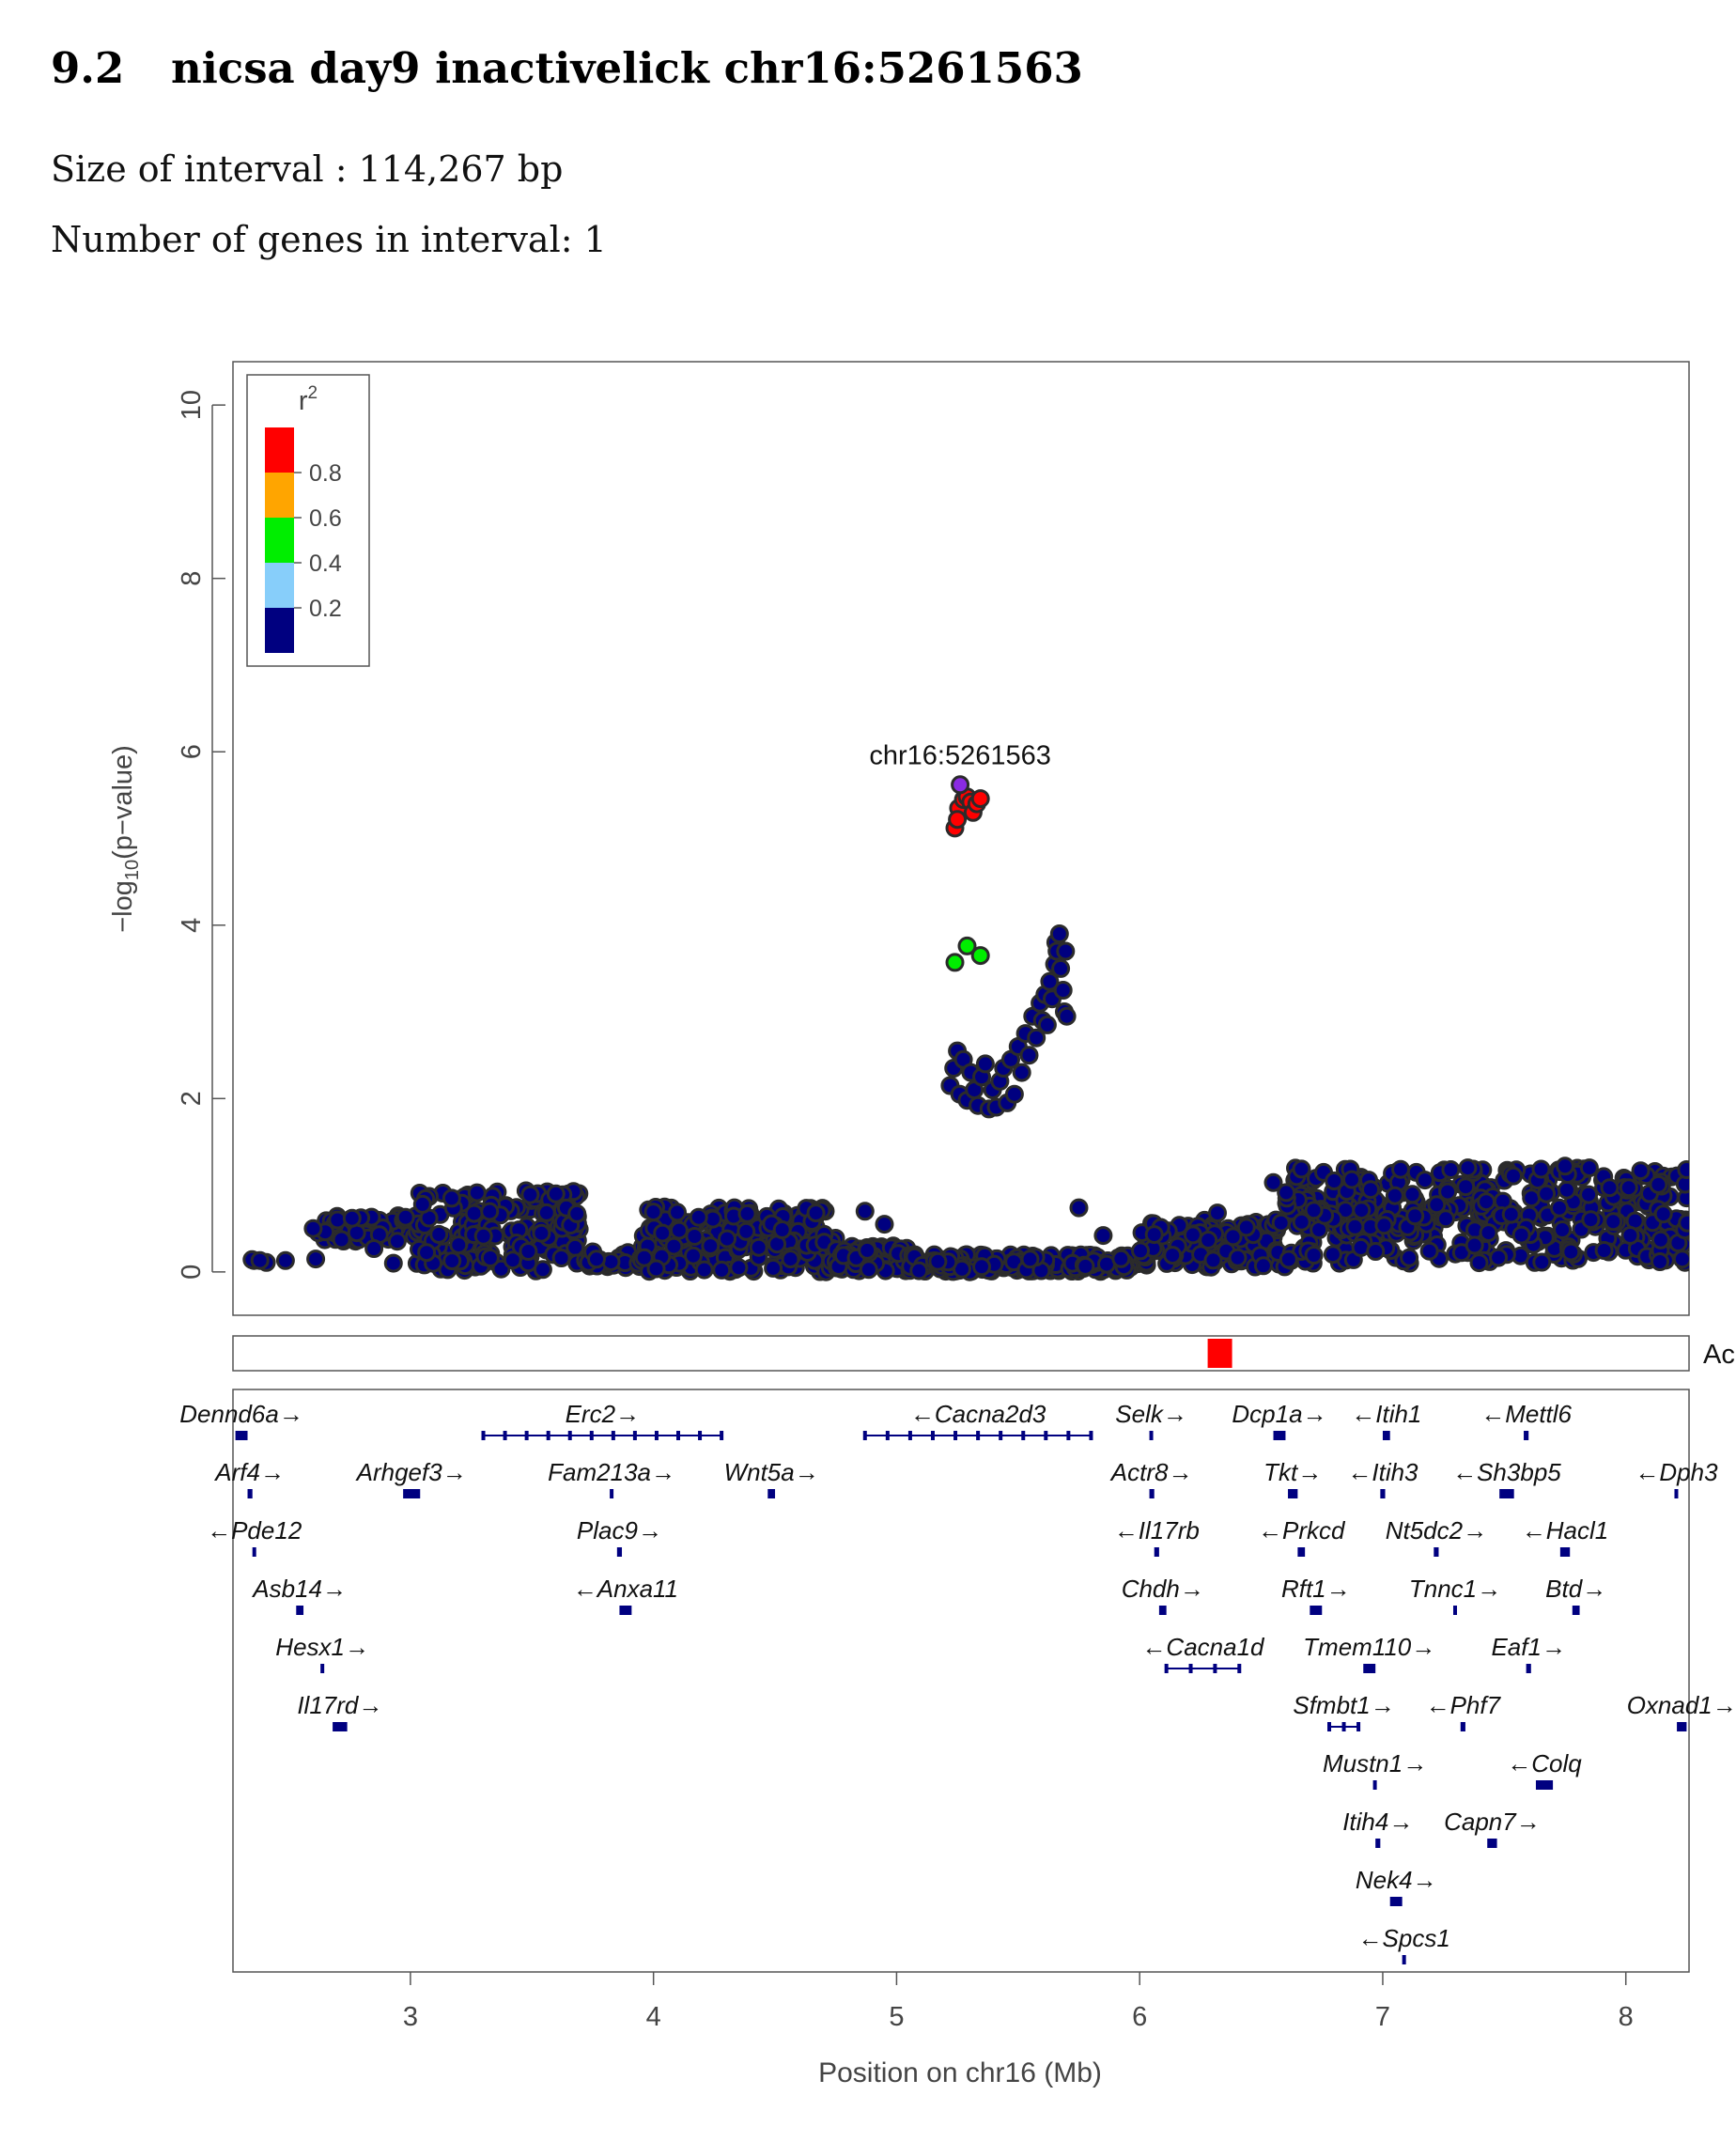  What do you see at coordinates (1302, 1536) in the screenshot?
I see `gene-prkcd: ←Prkcd` at bounding box center [1302, 1536].